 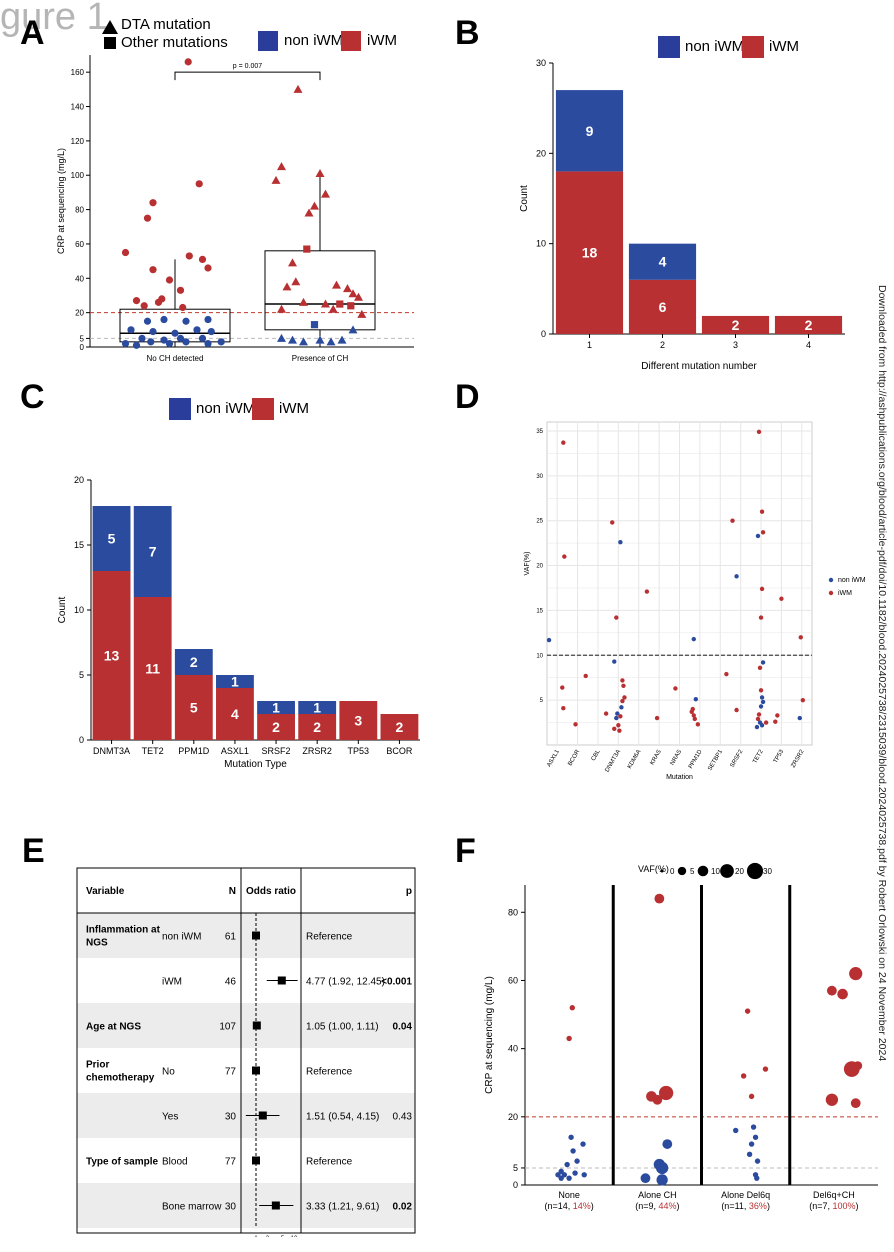 I want to click on x-tick-label: SETBP1, so click(x=715, y=760).